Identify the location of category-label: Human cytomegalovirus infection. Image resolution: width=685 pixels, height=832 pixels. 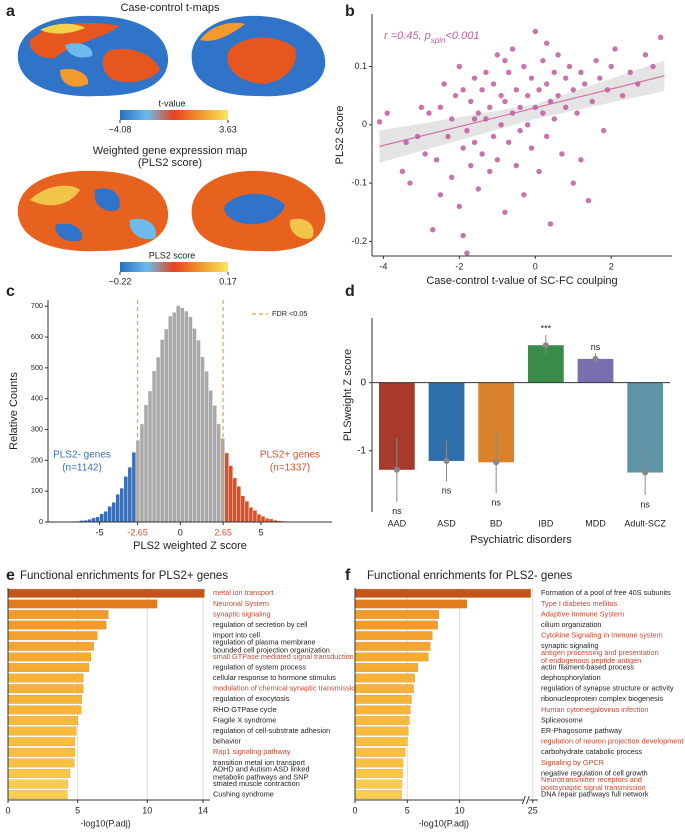
(594, 709).